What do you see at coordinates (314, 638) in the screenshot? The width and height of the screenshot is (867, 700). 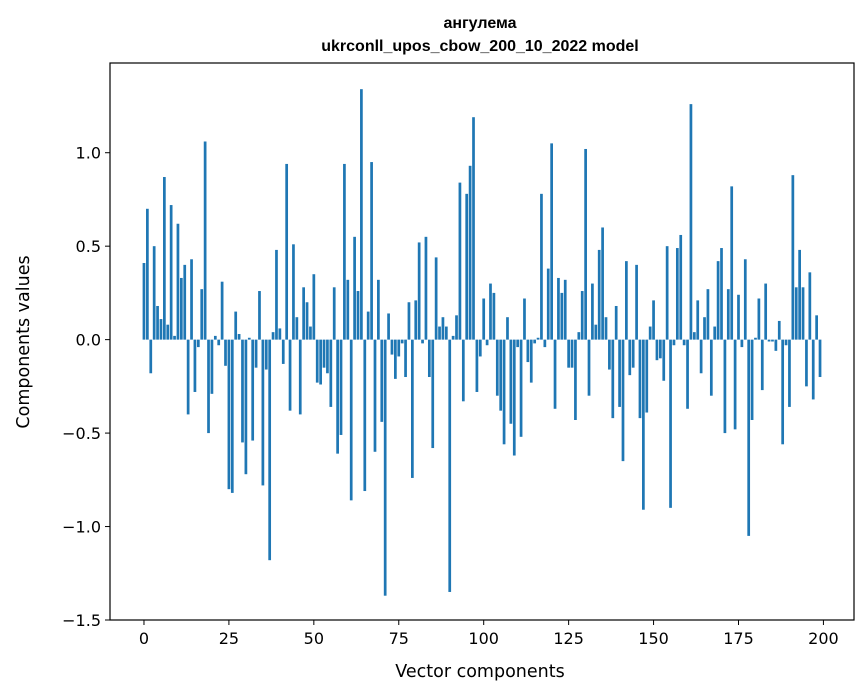 I see `x-tick-label: 50` at bounding box center [314, 638].